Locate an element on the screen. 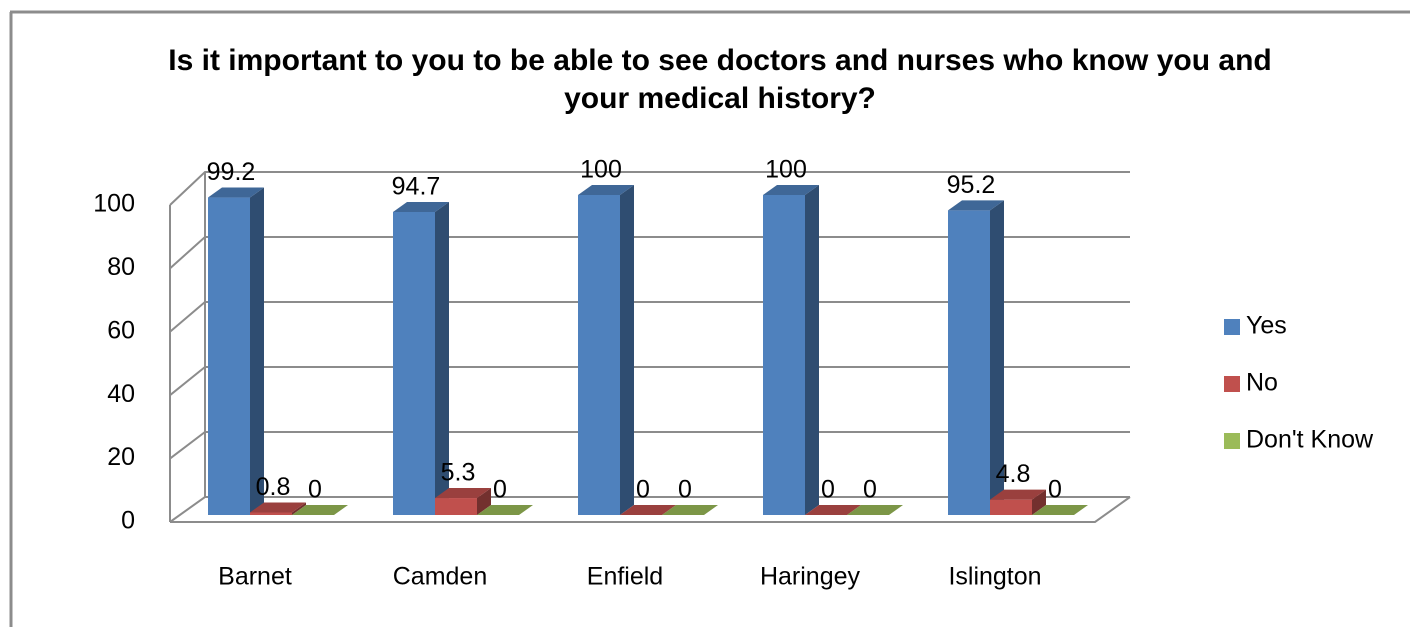  floor-edge is located at coordinates (650, 509).